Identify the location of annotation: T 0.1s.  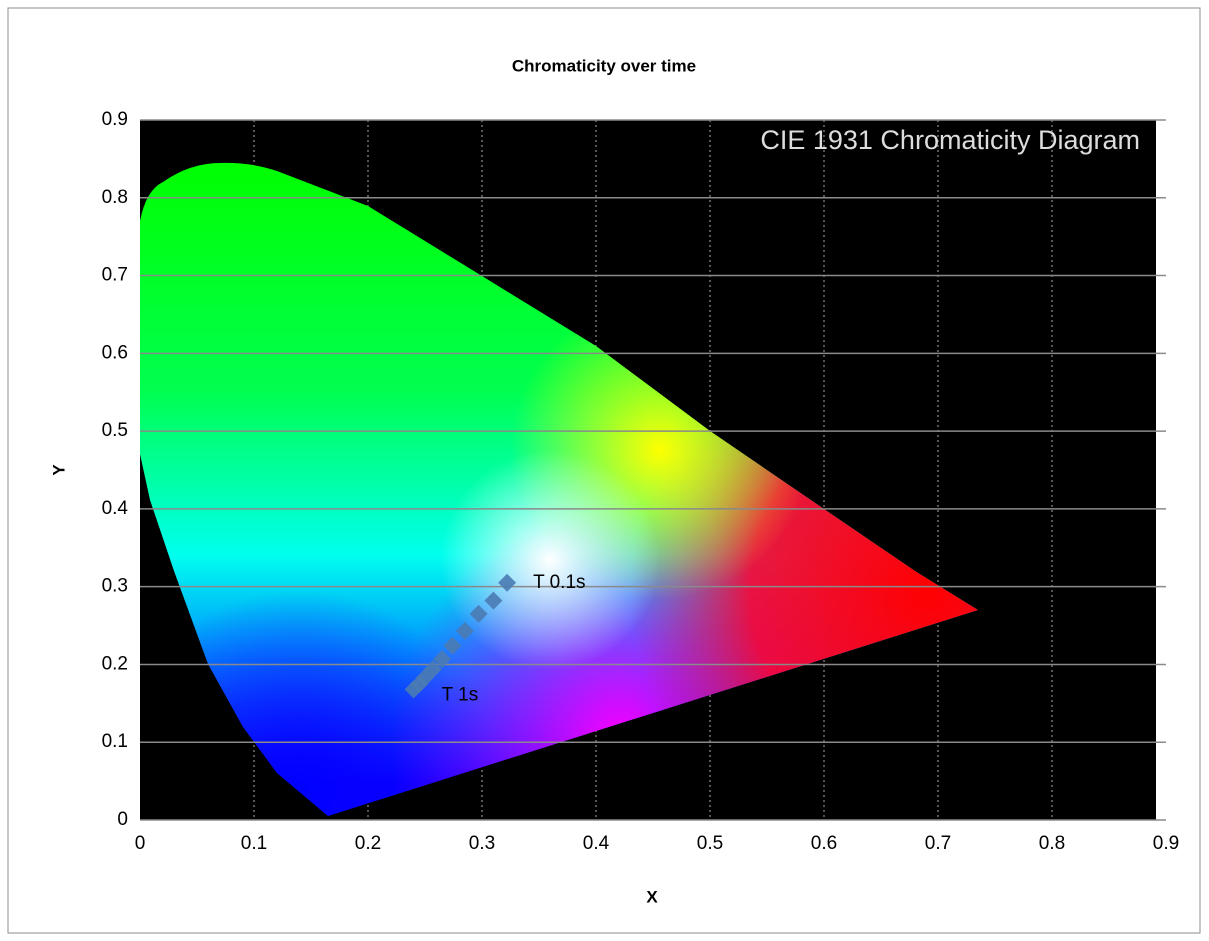
(559, 582).